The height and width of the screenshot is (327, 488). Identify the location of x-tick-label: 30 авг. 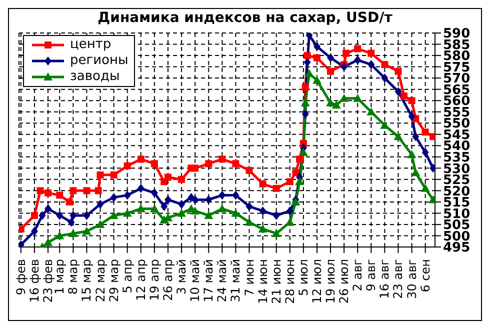
(411, 279).